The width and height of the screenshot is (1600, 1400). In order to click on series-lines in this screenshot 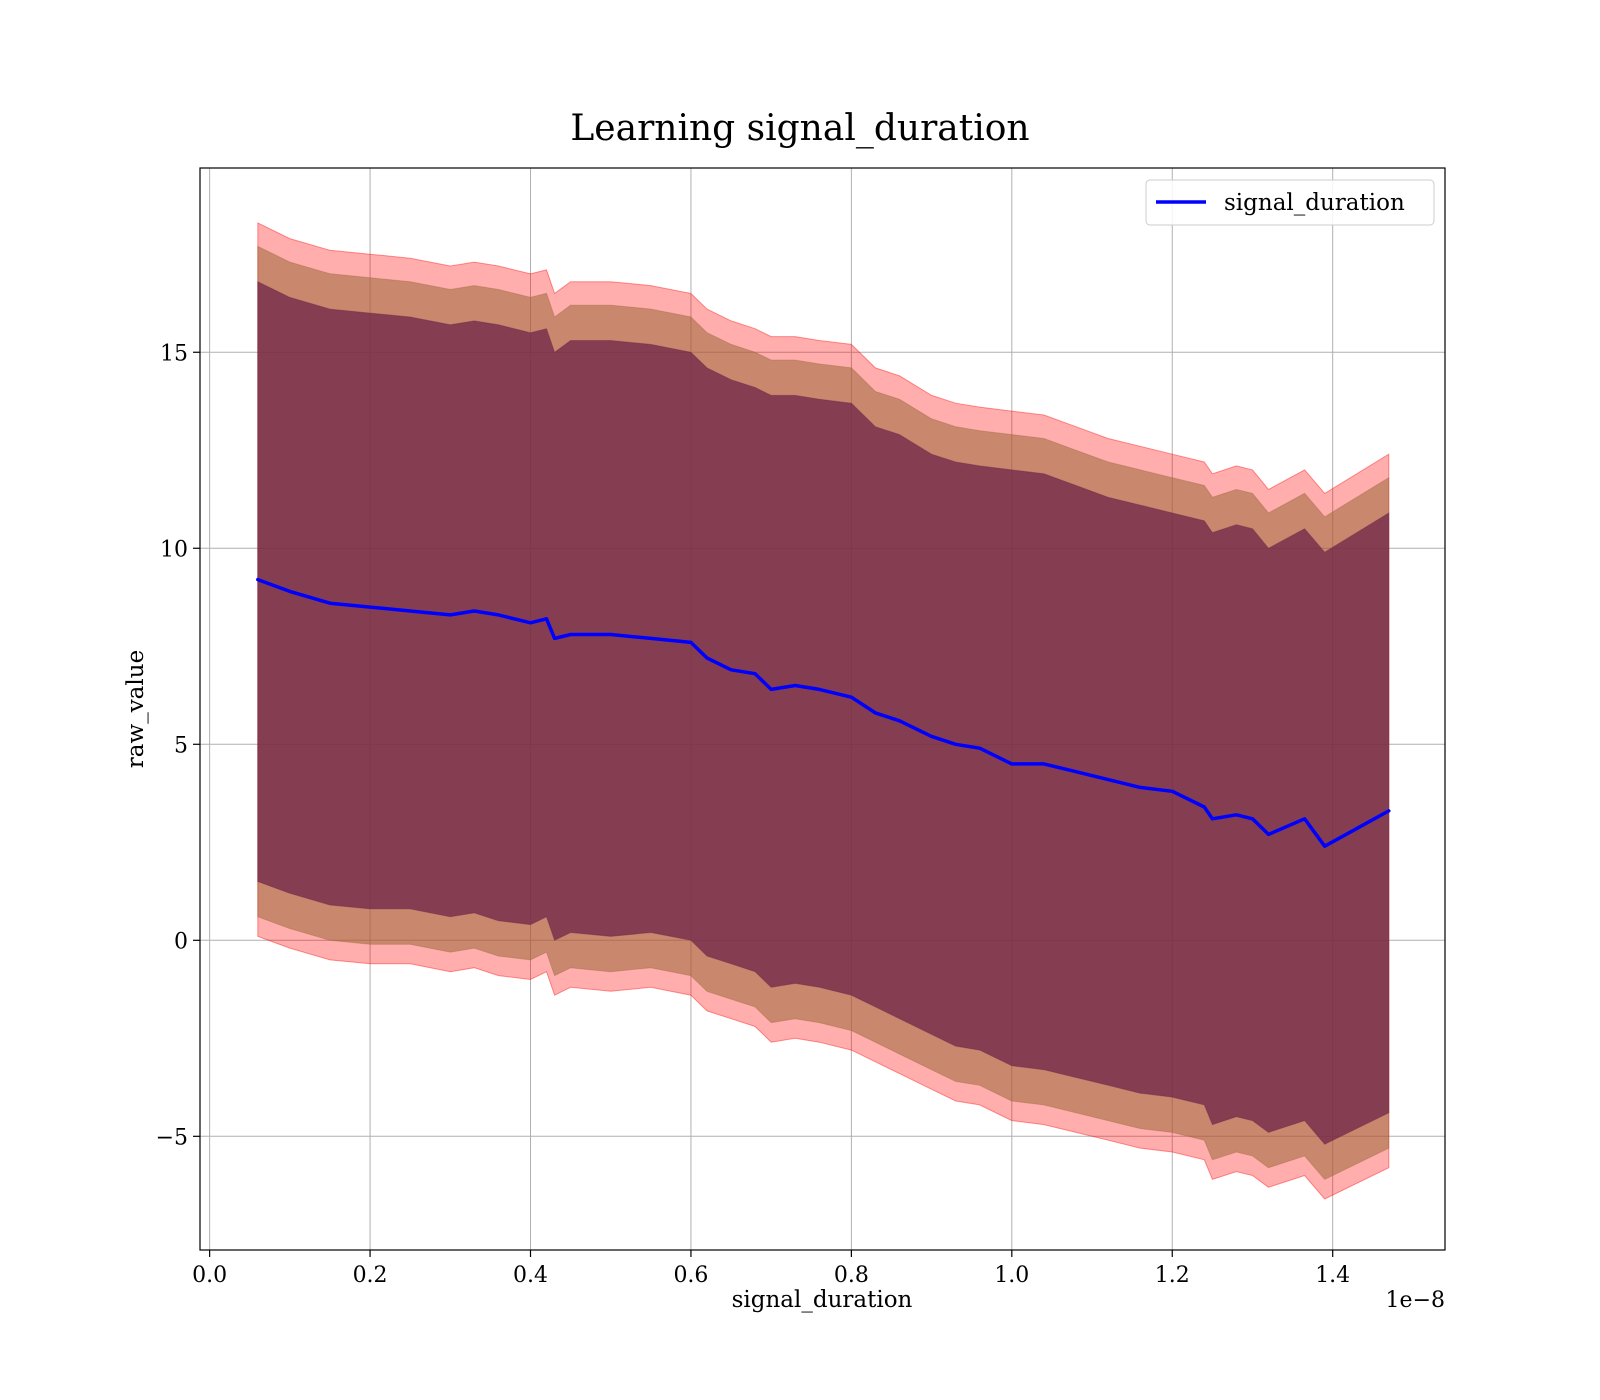, I will do `click(823, 712)`.